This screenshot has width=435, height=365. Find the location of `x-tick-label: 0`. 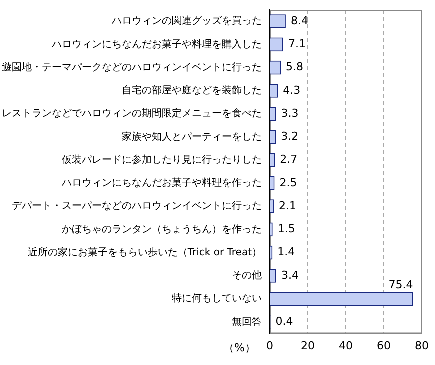

x-tick-label: 0 is located at coordinates (270, 345).